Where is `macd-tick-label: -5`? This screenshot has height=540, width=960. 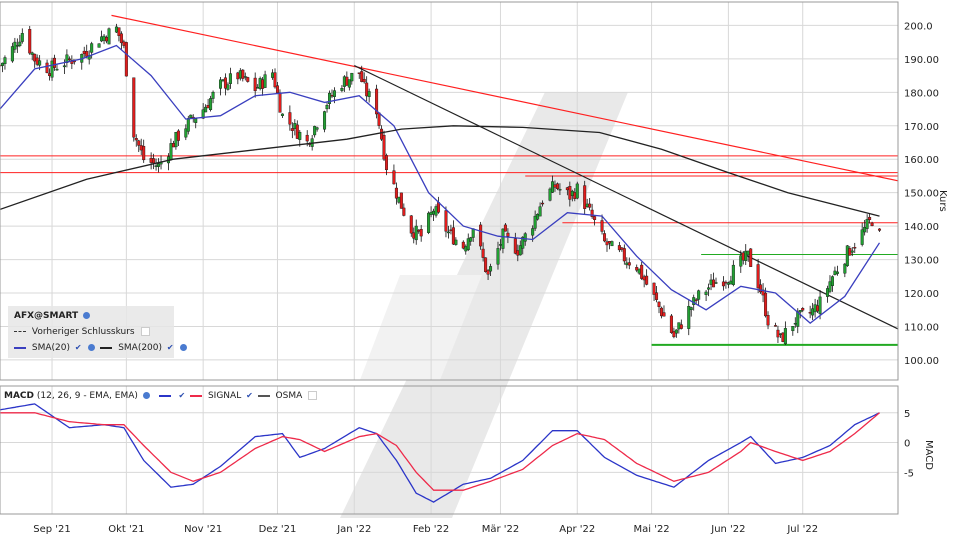
macd-tick-label: -5 is located at coordinates (909, 473).